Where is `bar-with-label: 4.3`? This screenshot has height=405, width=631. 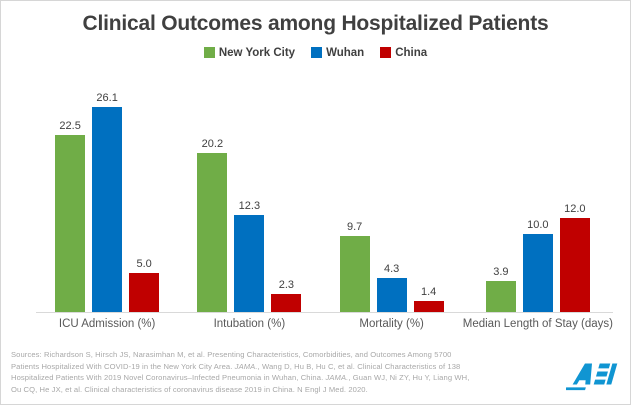 bar-with-label: 4.3 is located at coordinates (391, 287).